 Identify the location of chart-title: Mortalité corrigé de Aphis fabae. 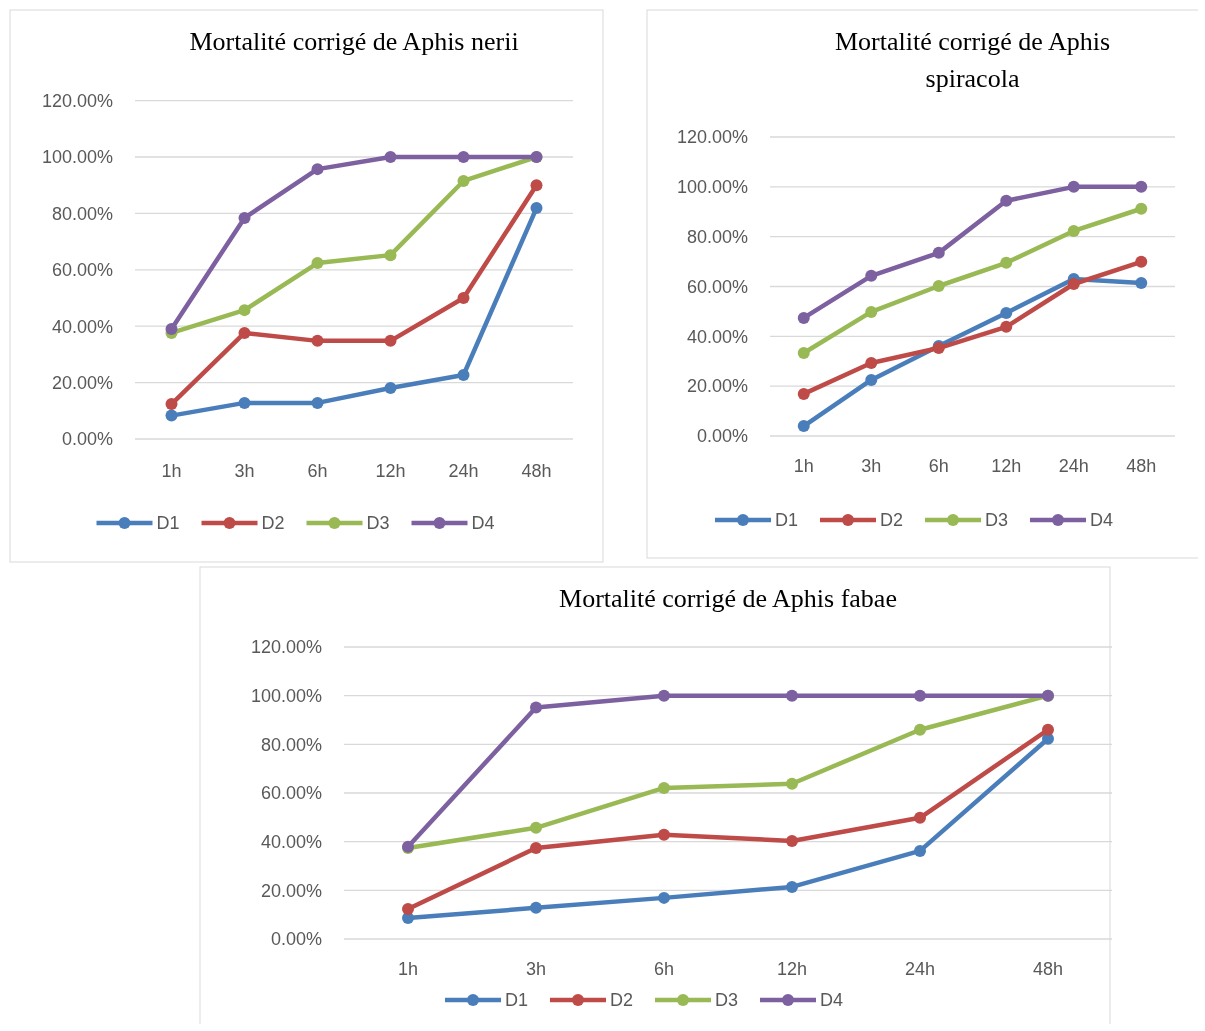
(728, 598).